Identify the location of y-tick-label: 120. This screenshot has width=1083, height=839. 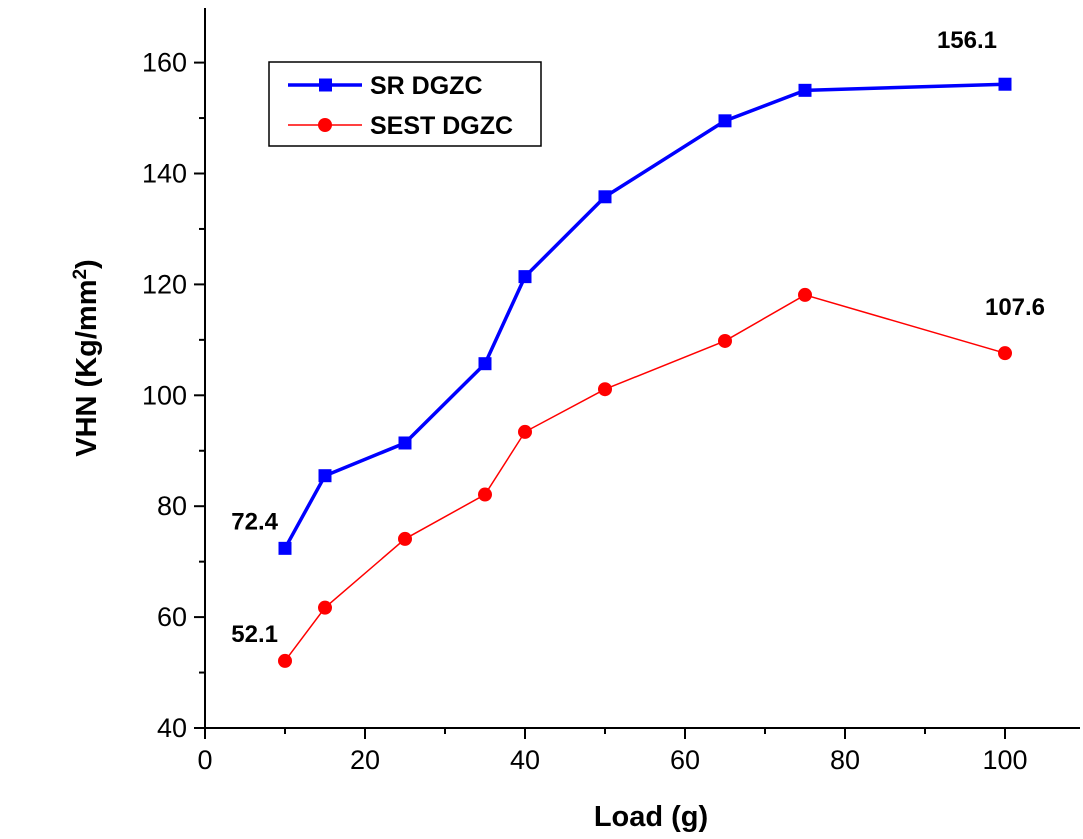
(164, 284).